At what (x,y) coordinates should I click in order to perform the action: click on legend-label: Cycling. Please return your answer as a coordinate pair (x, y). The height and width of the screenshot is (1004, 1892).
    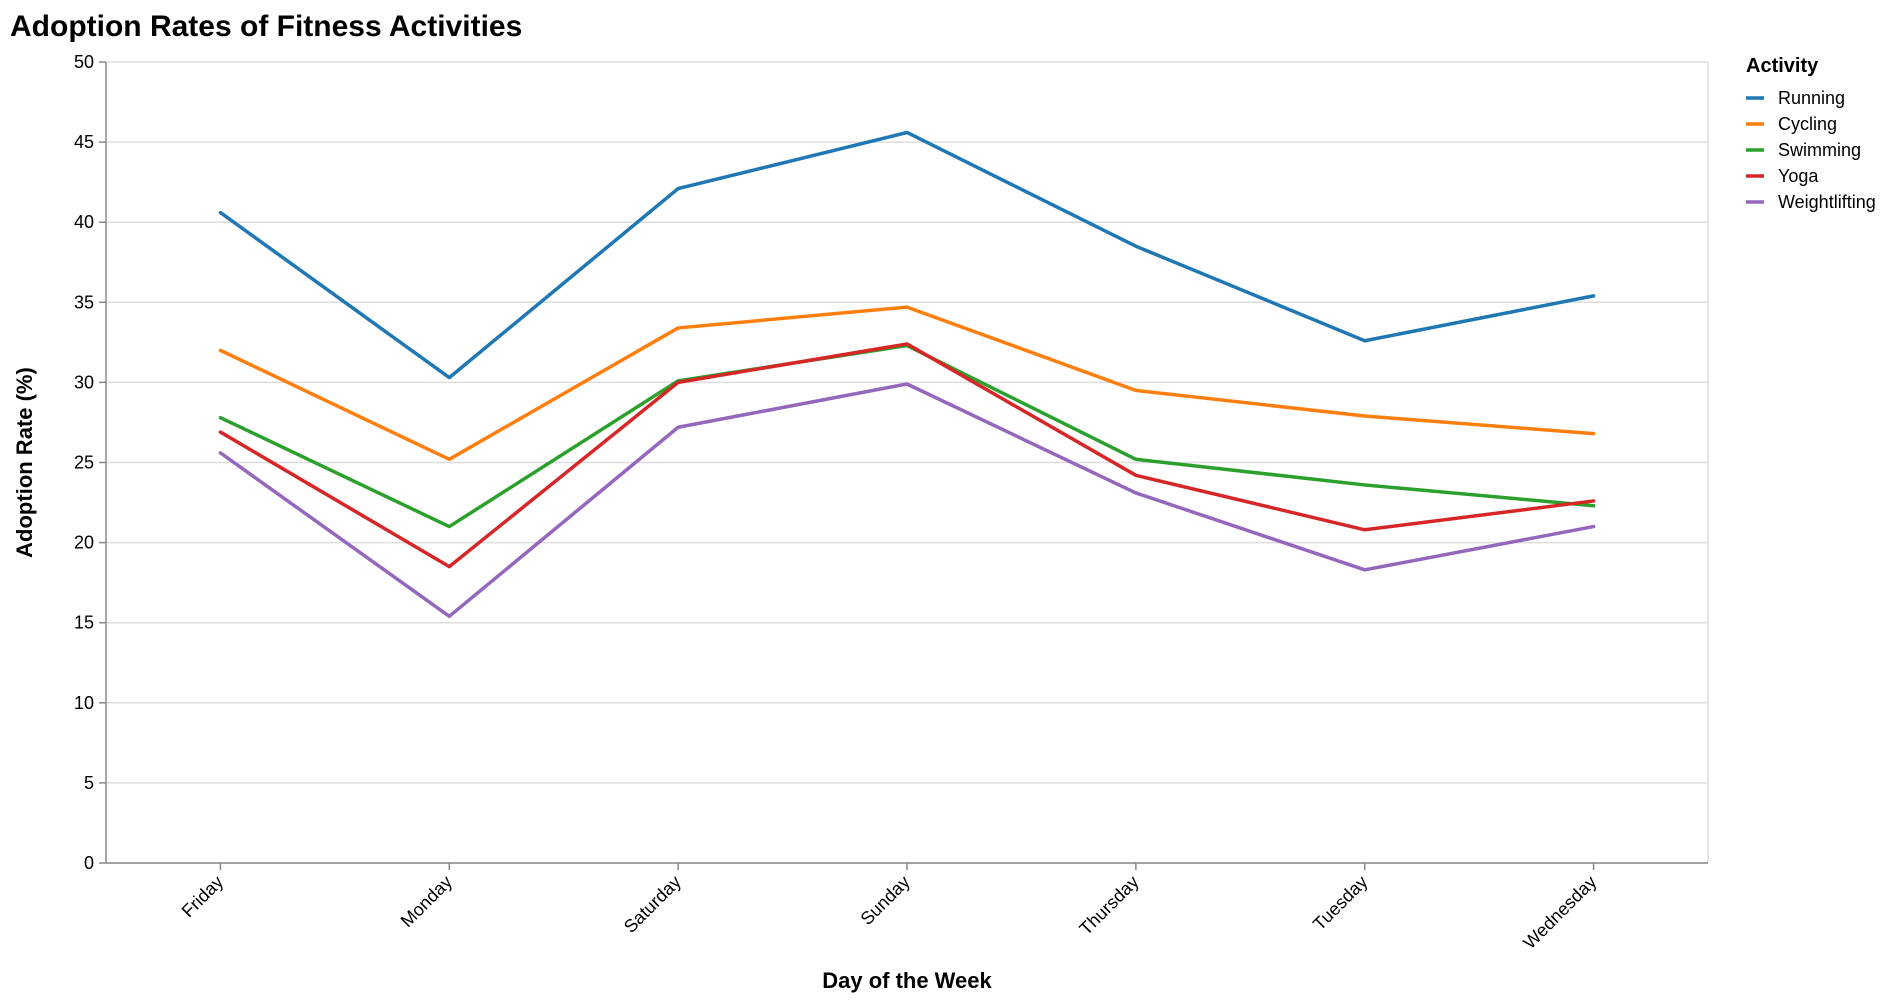
    Looking at the image, I should click on (1807, 124).